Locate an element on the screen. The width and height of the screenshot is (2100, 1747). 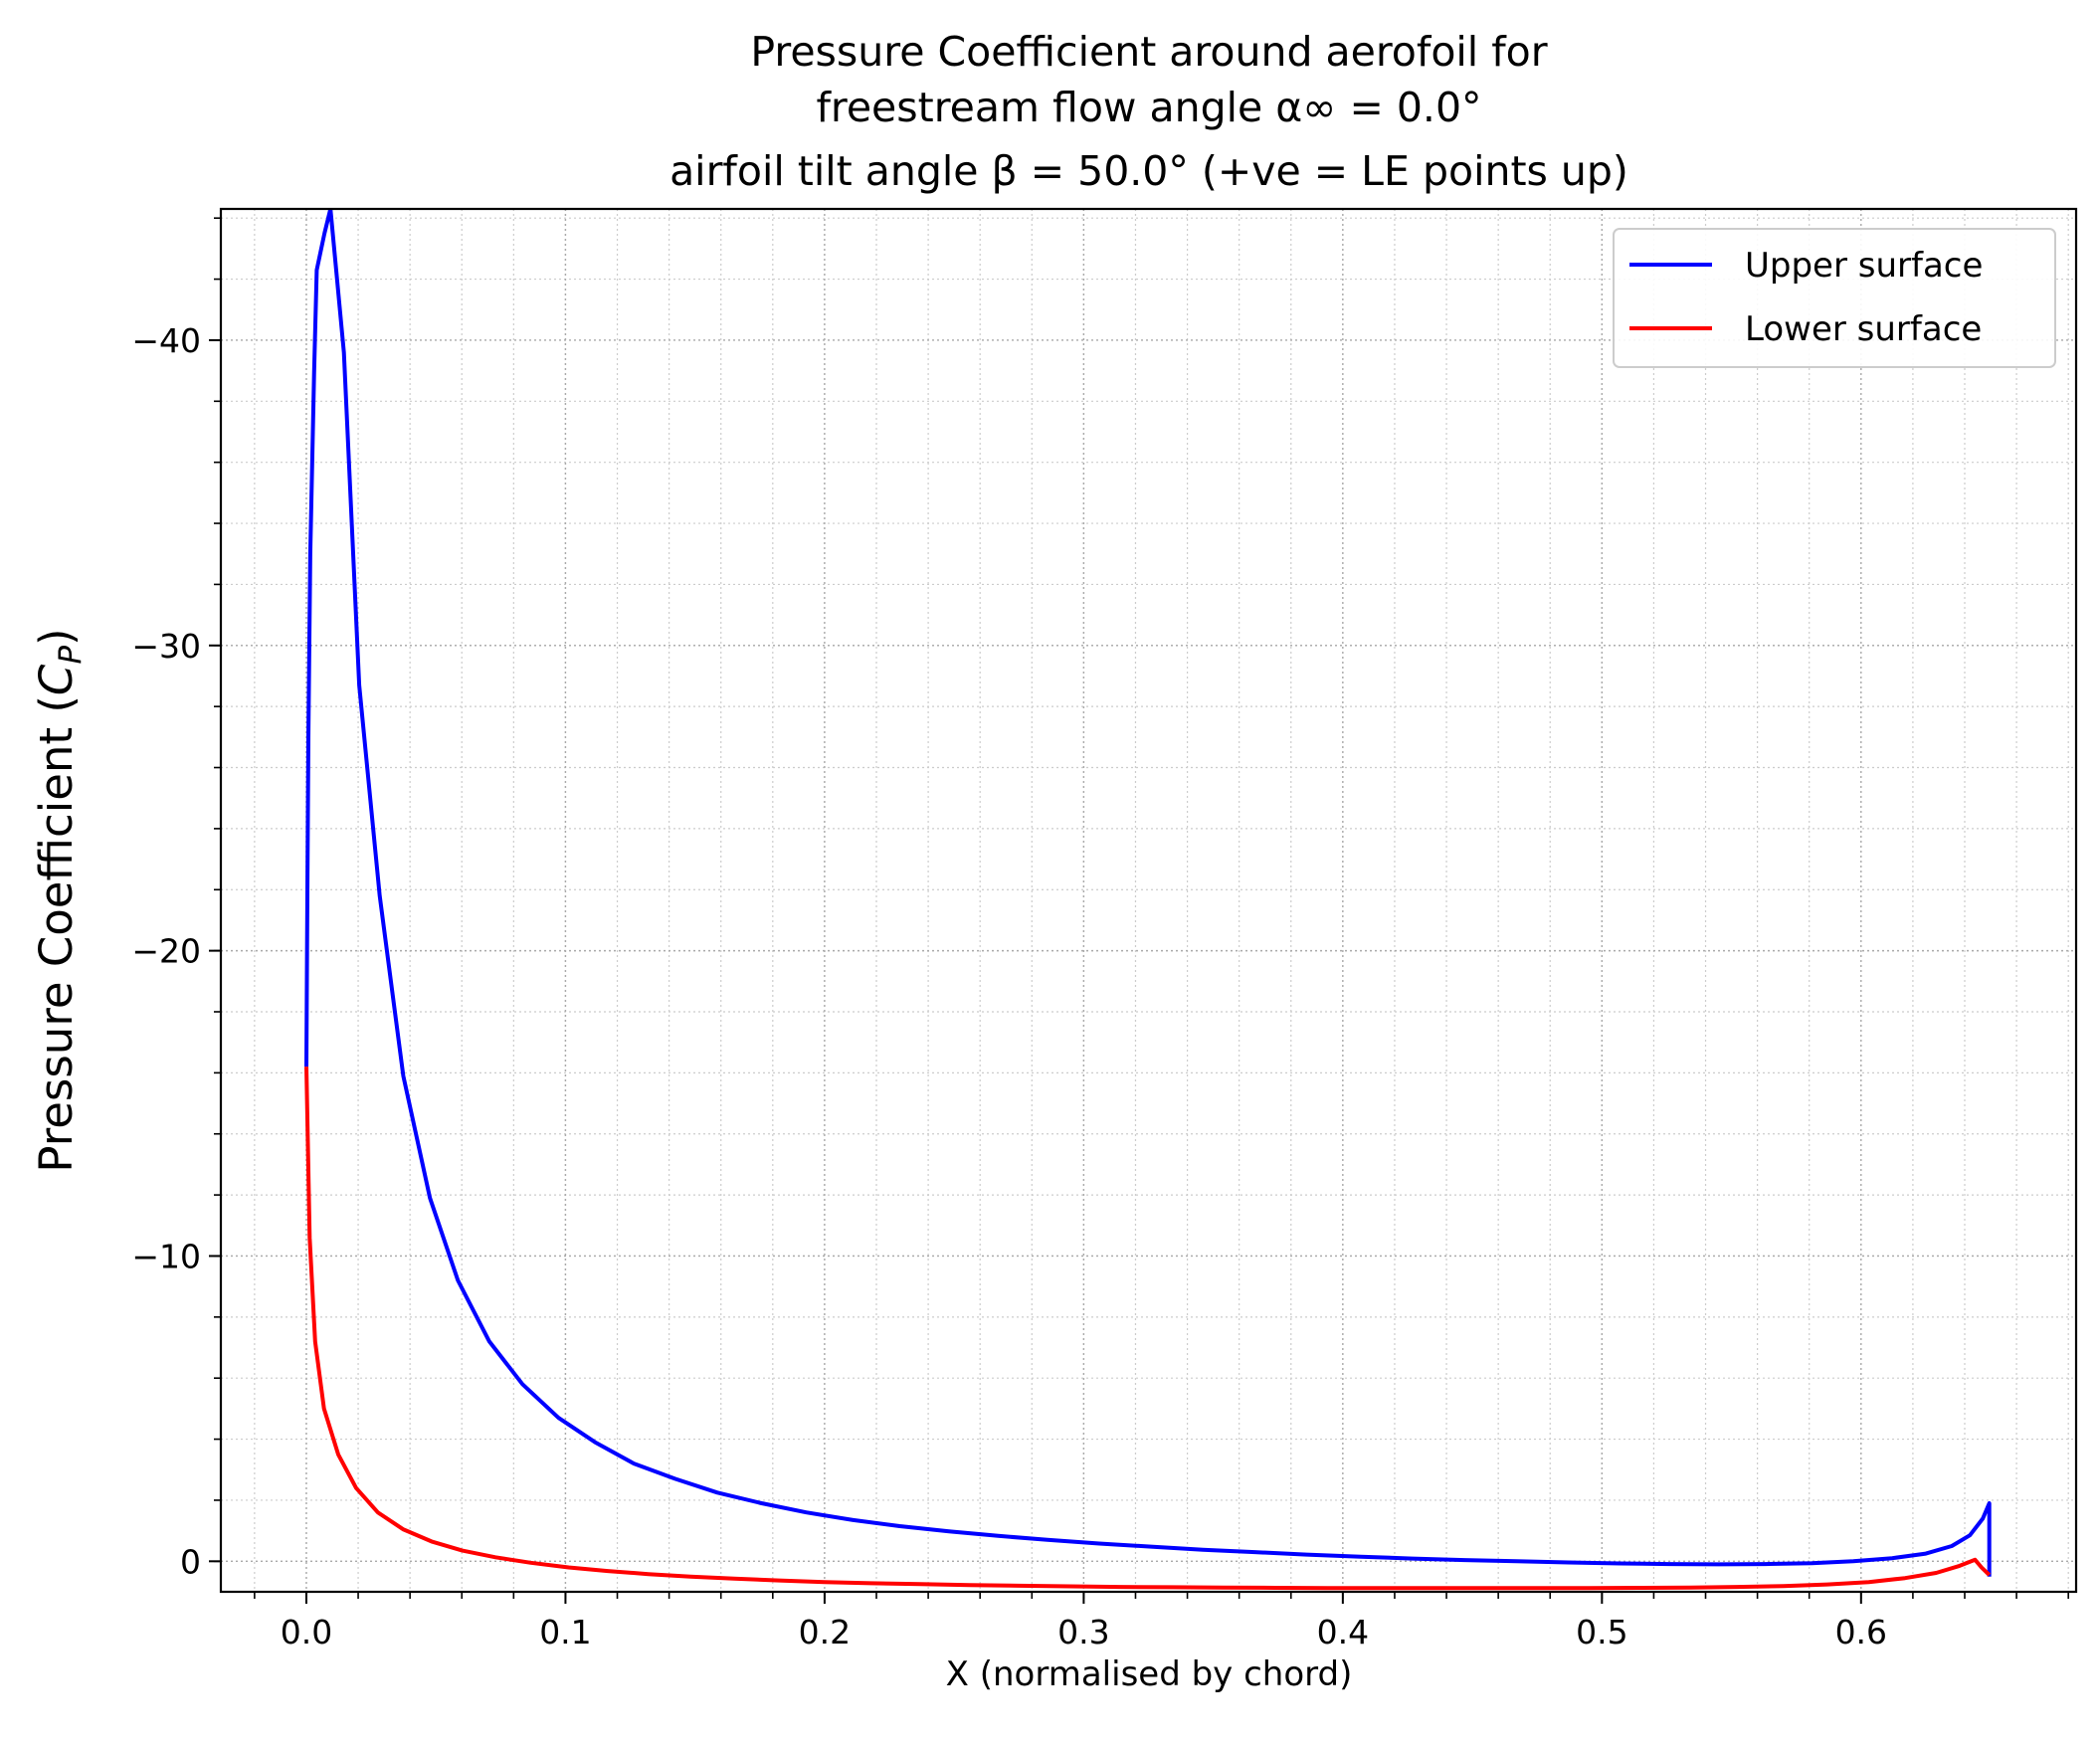
x-tick-label: 0.4 is located at coordinates (1343, 1632).